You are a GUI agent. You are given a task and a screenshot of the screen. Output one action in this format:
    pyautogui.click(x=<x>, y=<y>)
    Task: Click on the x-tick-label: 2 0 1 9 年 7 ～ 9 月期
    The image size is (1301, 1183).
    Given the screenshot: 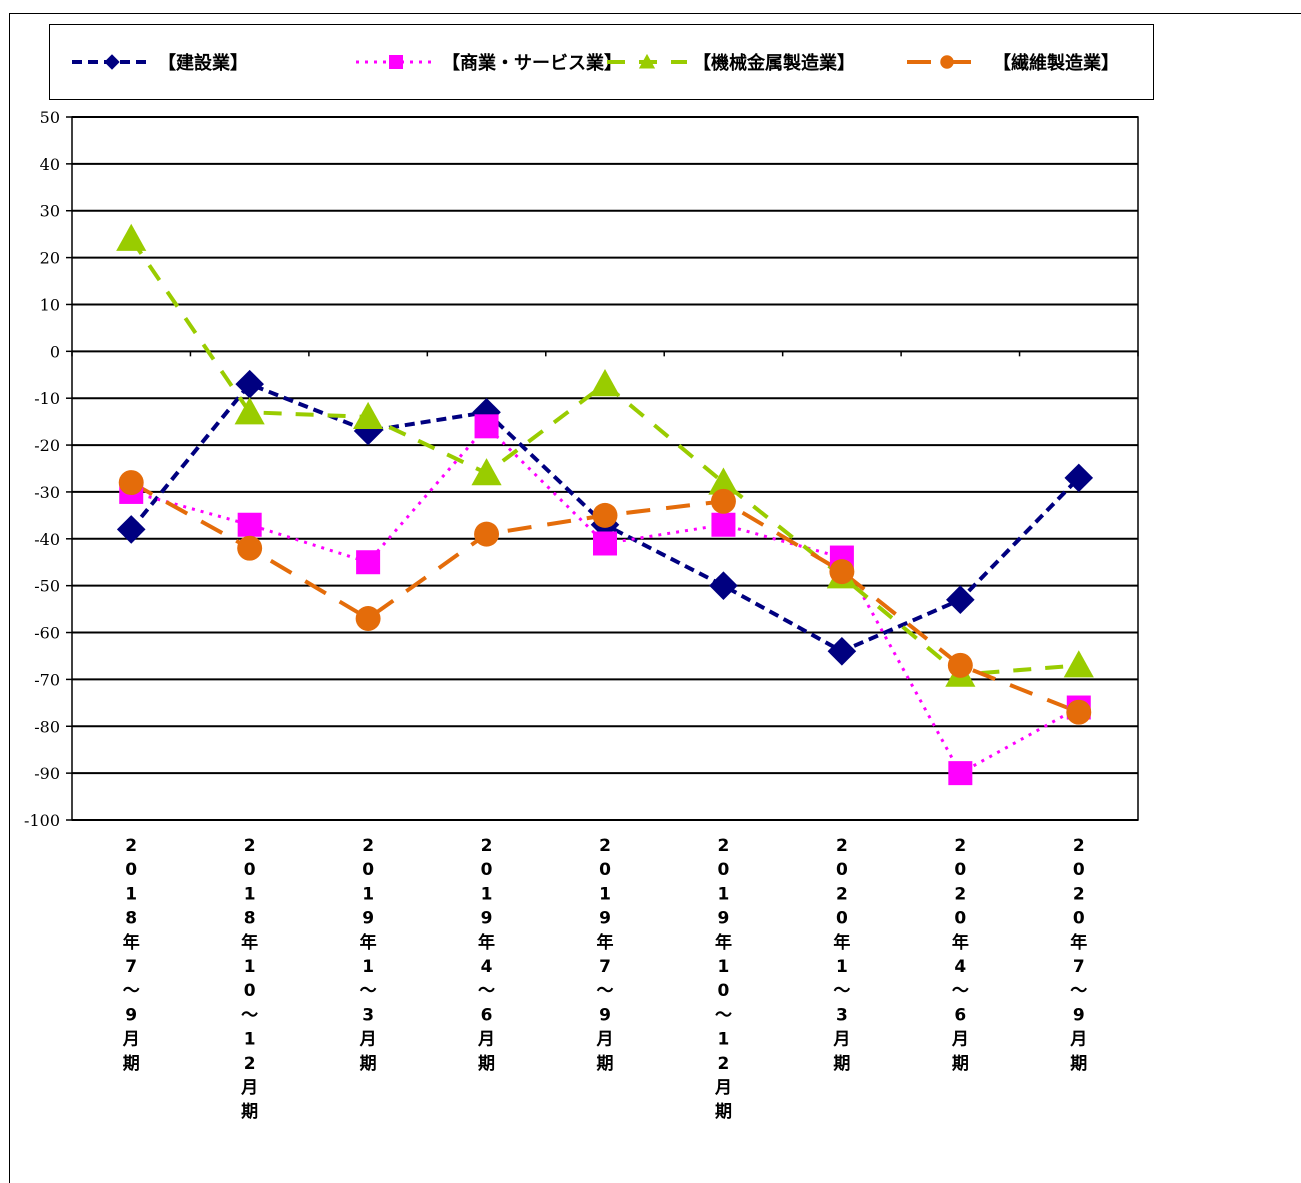 What is the action you would take?
    pyautogui.click(x=605, y=955)
    